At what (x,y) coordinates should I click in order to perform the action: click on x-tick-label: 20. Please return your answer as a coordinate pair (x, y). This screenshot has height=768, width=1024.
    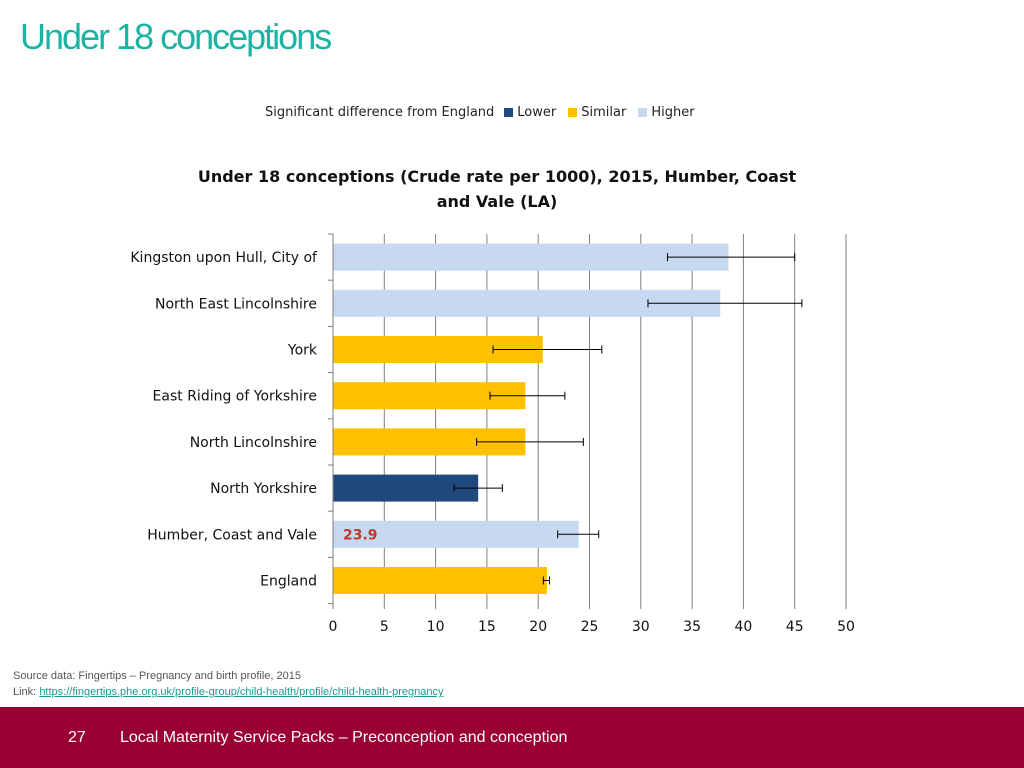
    Looking at the image, I should click on (538, 627).